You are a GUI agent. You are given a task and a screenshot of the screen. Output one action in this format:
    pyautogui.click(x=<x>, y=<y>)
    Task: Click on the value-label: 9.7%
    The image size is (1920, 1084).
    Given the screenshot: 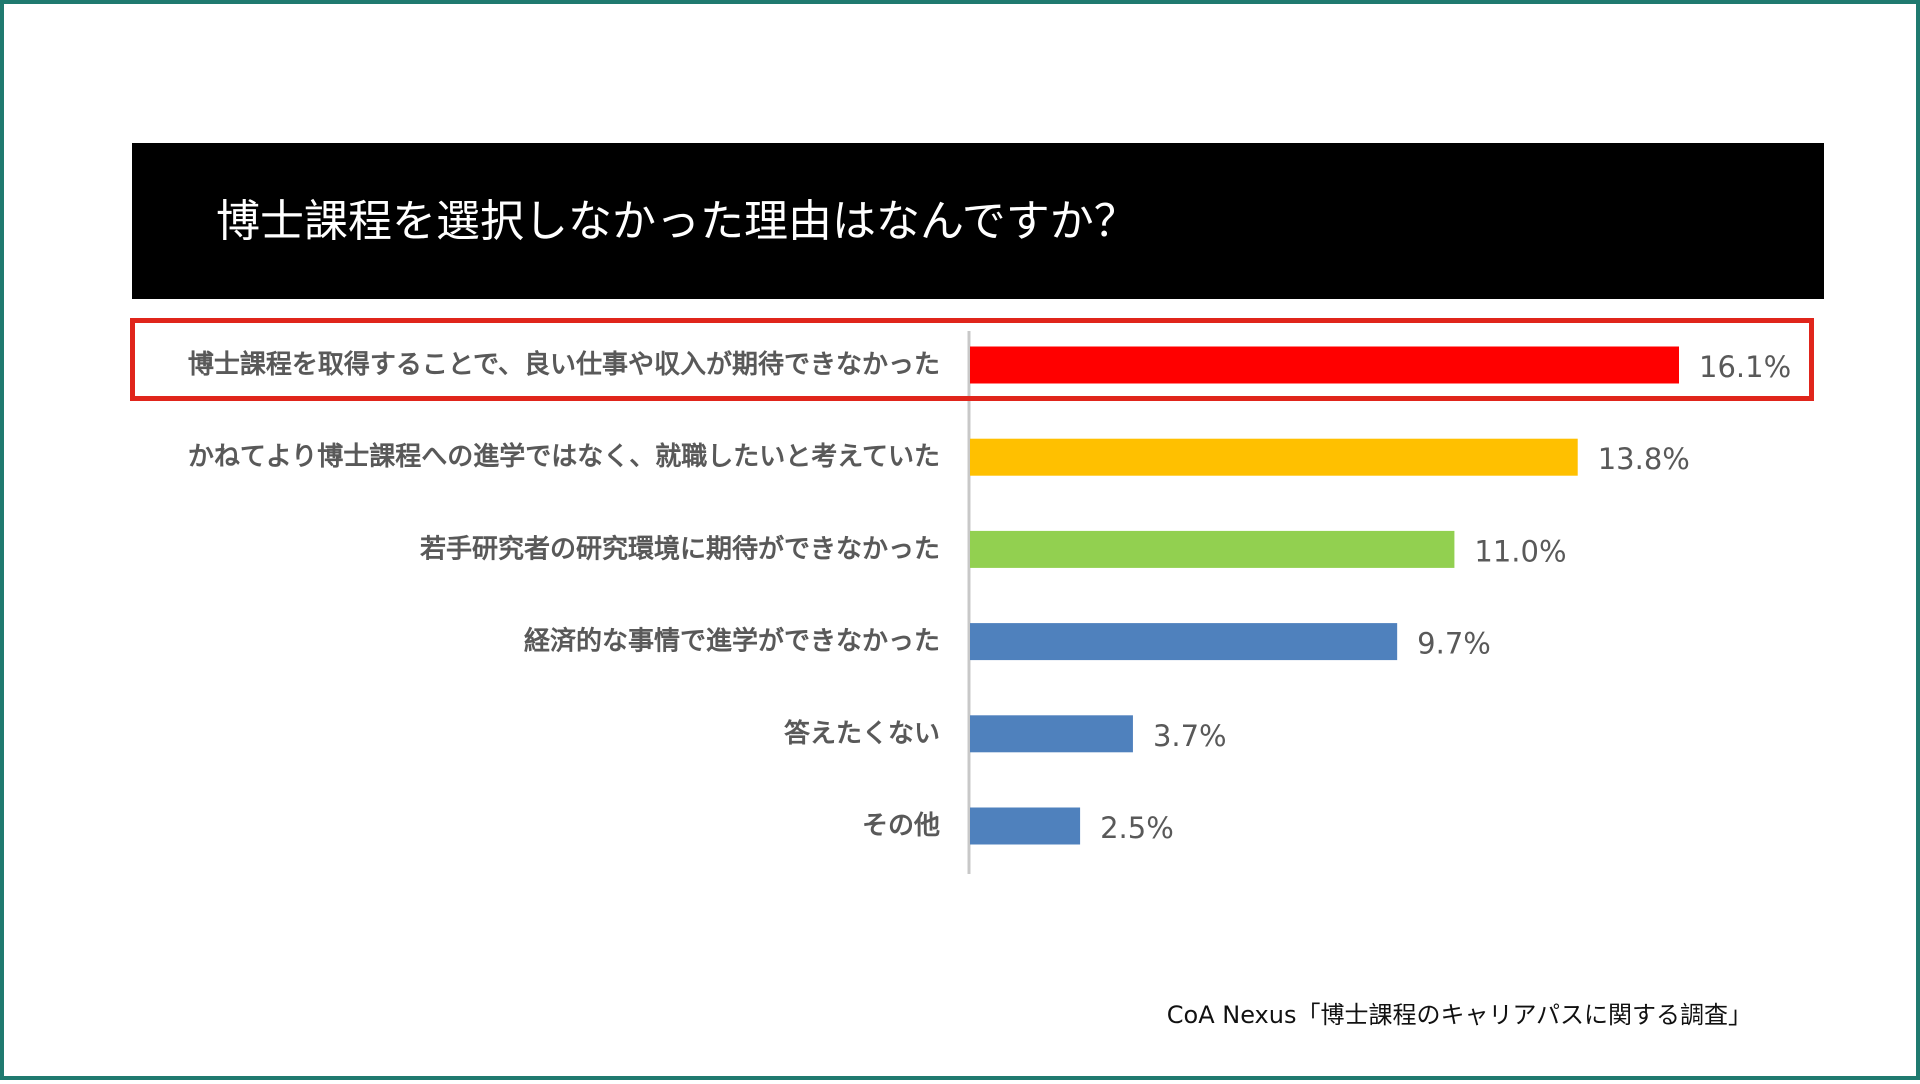 What is the action you would take?
    pyautogui.click(x=1454, y=644)
    